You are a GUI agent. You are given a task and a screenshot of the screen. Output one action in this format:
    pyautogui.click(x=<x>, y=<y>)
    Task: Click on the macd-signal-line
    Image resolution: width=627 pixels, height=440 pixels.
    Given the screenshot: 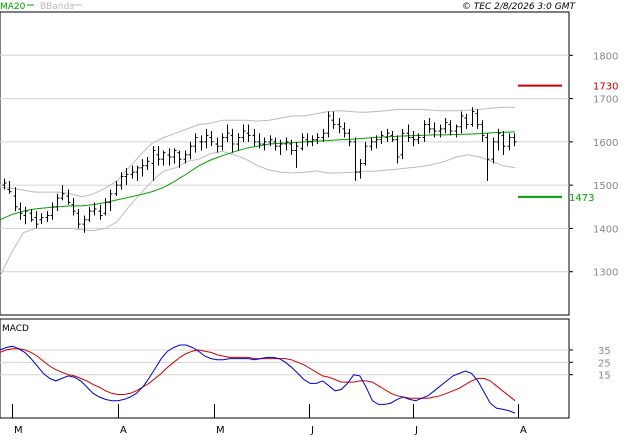 What is the action you would take?
    pyautogui.click(x=258, y=375)
    